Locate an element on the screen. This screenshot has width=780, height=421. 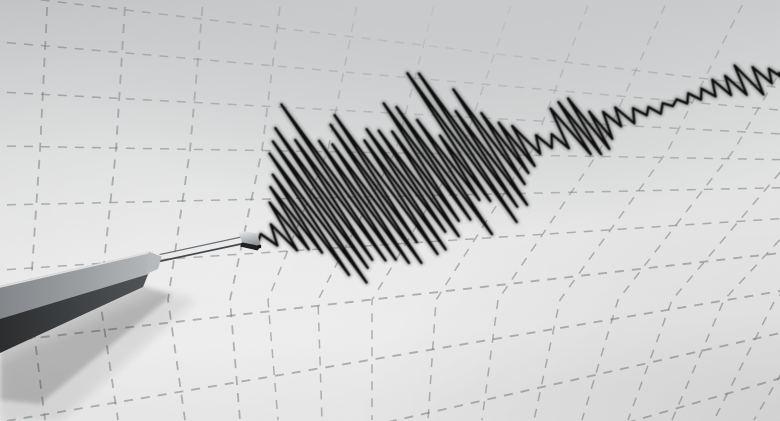
needle-nib-top is located at coordinates (249, 238).